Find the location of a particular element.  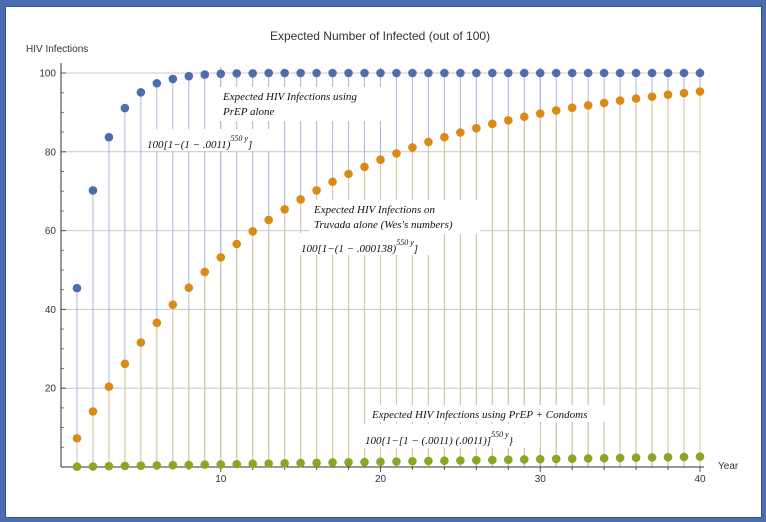

y-tick-label: 20 is located at coordinates (51, 389).